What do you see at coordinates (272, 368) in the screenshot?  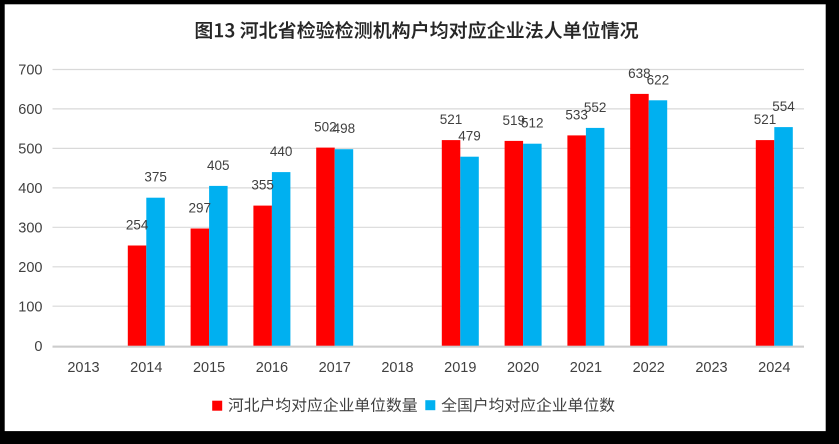 I see `svg-text: 2016` at bounding box center [272, 368].